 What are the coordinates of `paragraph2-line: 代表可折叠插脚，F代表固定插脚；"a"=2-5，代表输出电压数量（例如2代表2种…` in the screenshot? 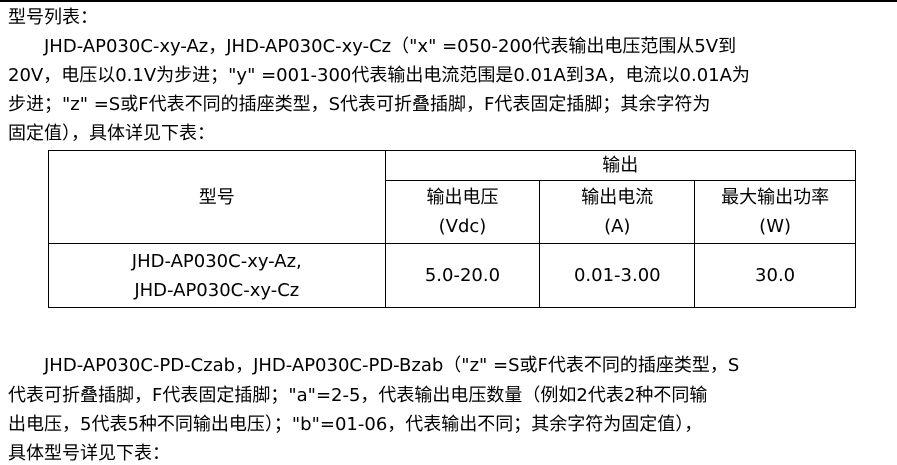 It's located at (358, 395).